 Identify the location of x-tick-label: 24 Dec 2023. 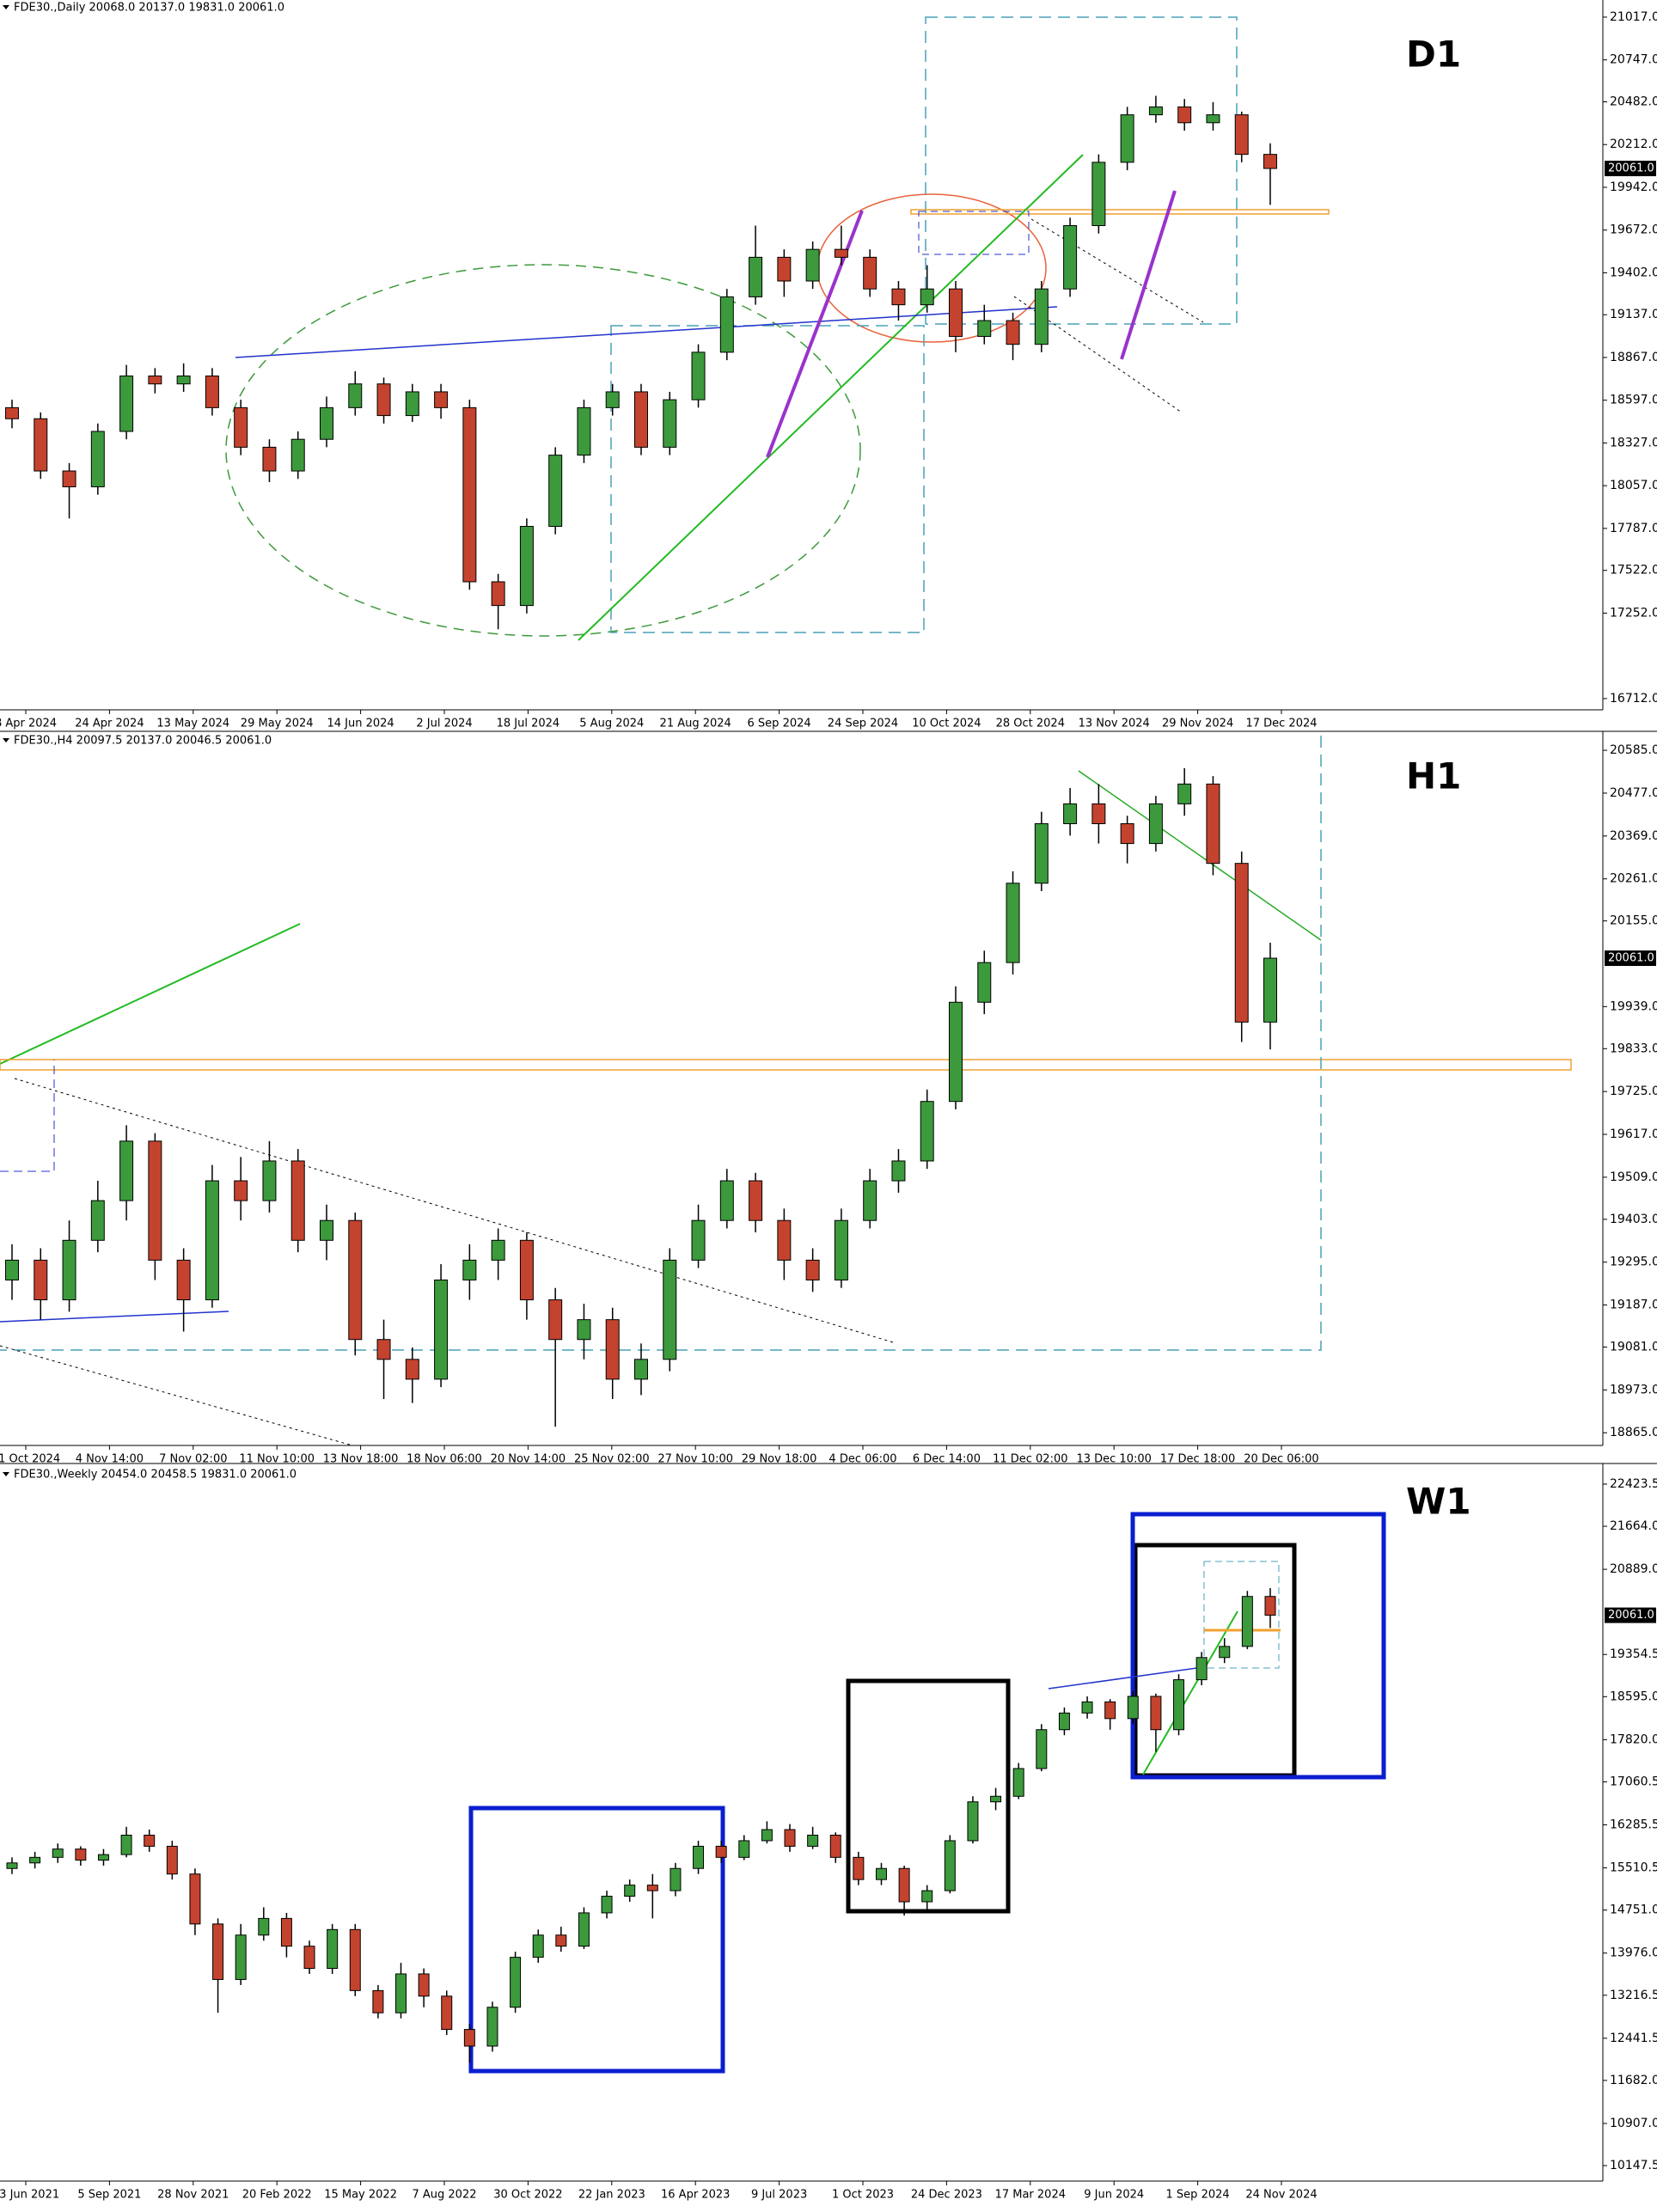
(947, 2196).